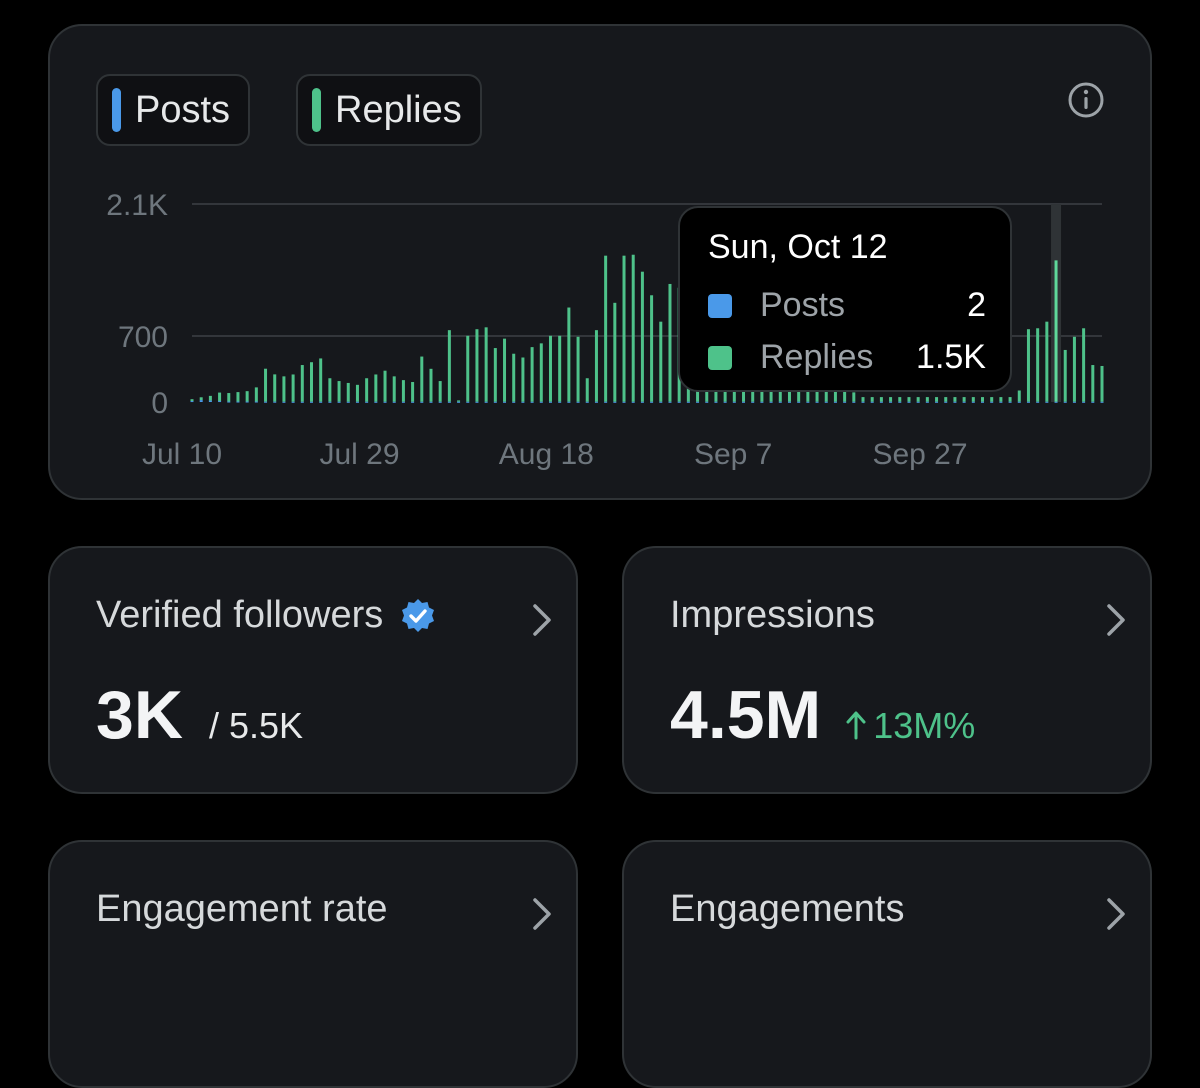  Describe the element at coordinates (313, 964) in the screenshot. I see `engagement-rate-card: Engagement rate` at that location.